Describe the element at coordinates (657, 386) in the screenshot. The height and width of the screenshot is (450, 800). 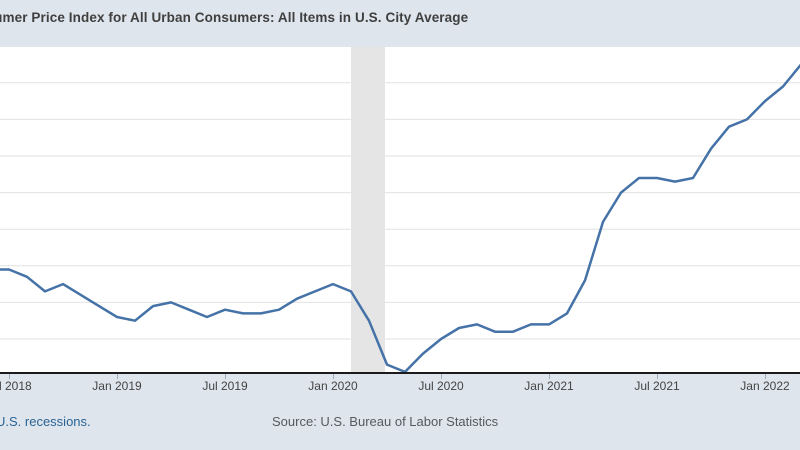
I see `x-tick-label: Jul 2021` at that location.